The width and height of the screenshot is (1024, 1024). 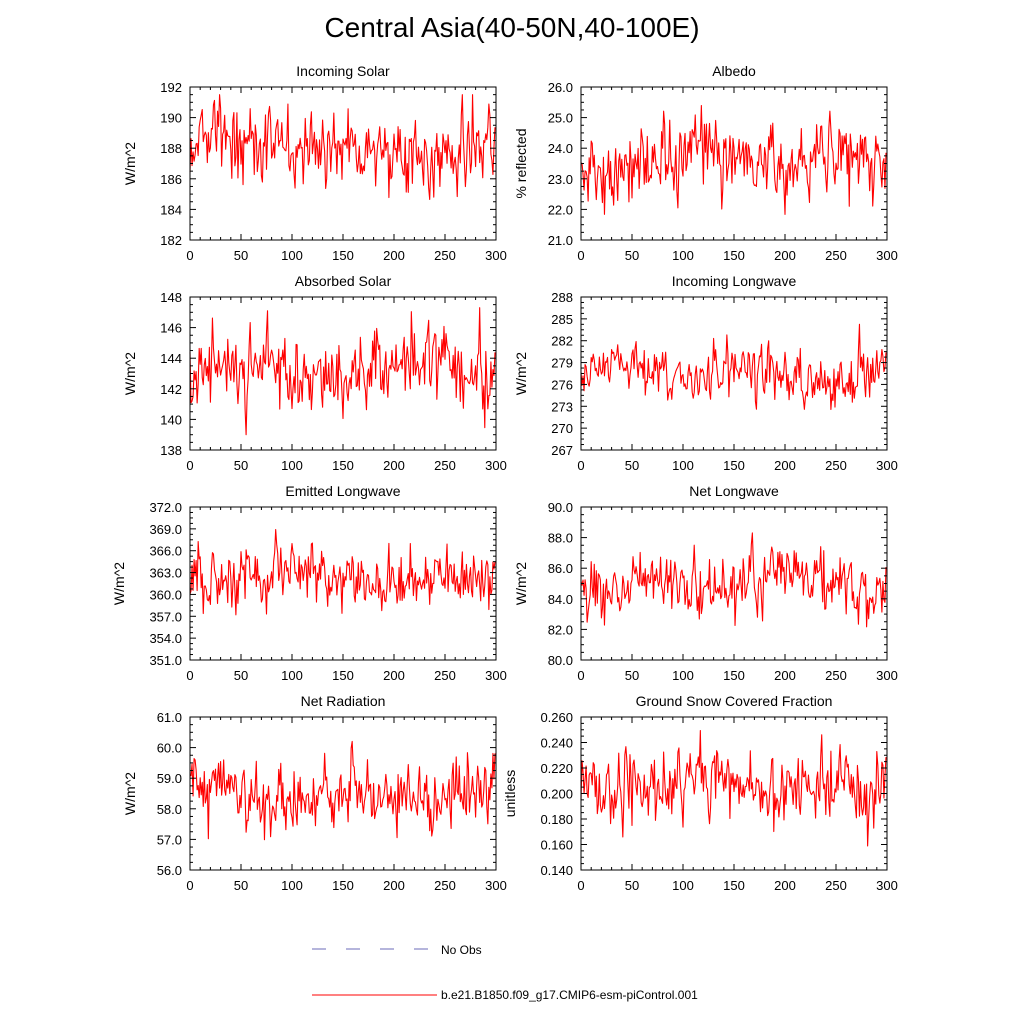 I want to click on y-tick-label: 184, so click(x=171, y=209).